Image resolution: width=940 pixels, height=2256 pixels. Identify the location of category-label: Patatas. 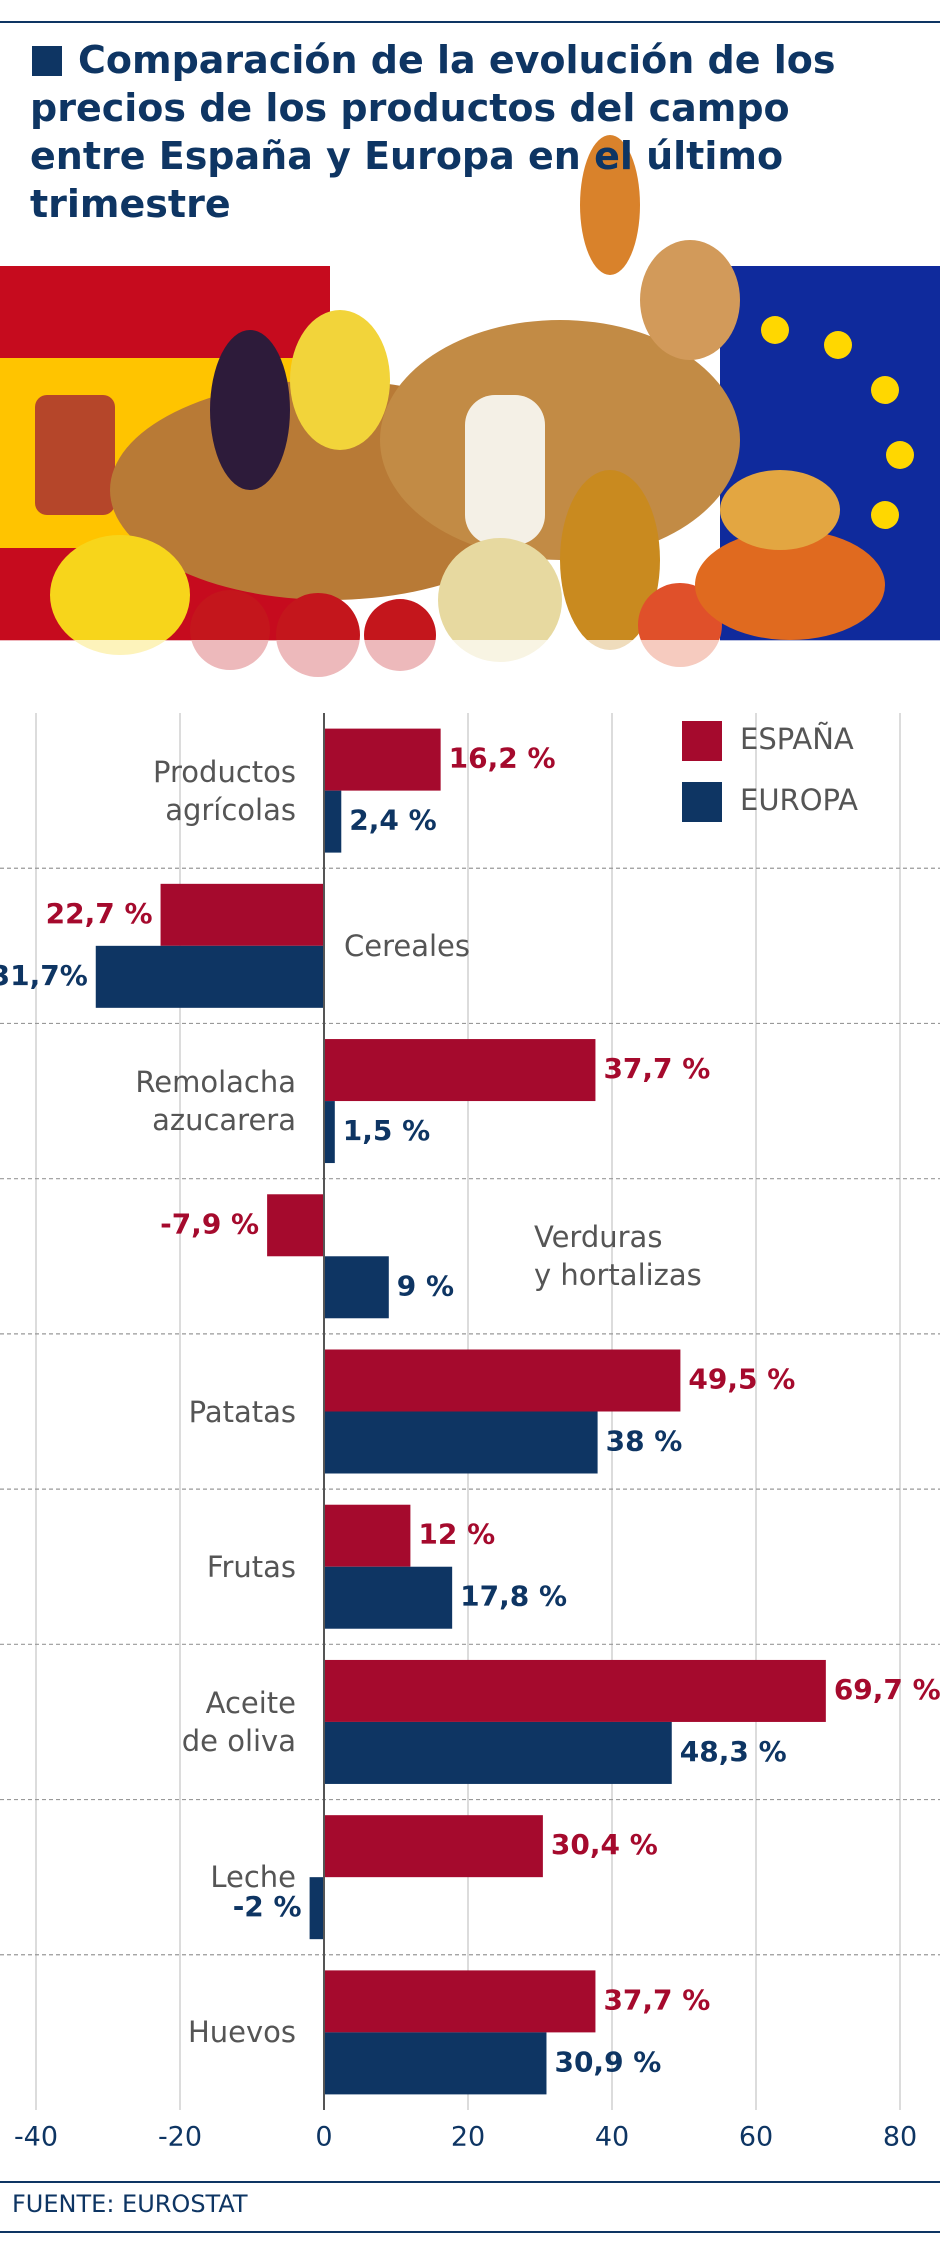
(242, 1411).